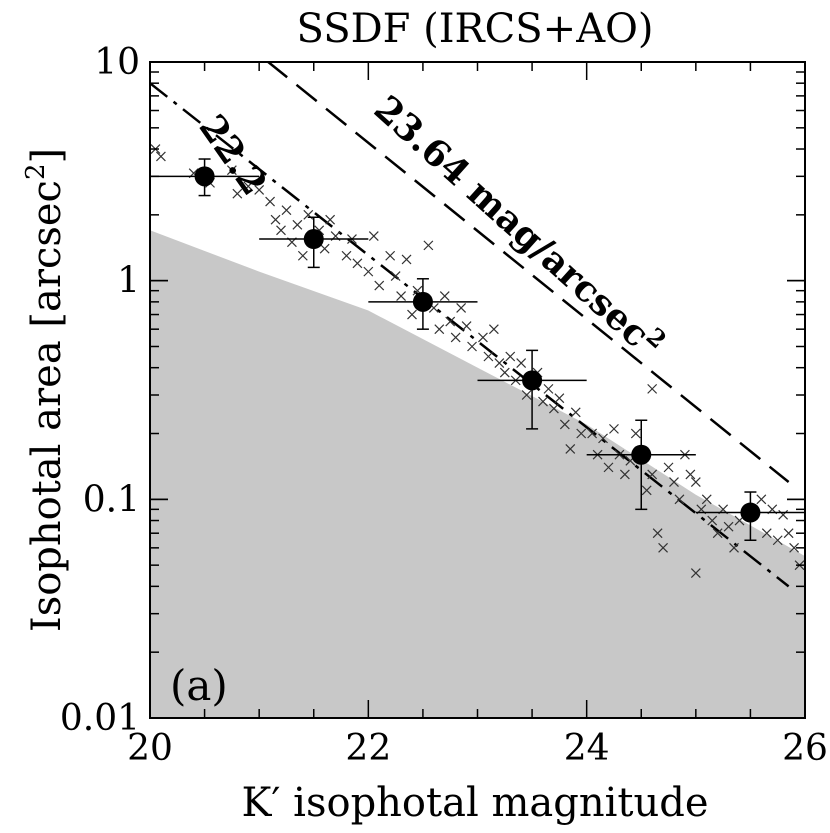  What do you see at coordinates (117, 62) in the screenshot?
I see `y-tick-label: 10` at bounding box center [117, 62].